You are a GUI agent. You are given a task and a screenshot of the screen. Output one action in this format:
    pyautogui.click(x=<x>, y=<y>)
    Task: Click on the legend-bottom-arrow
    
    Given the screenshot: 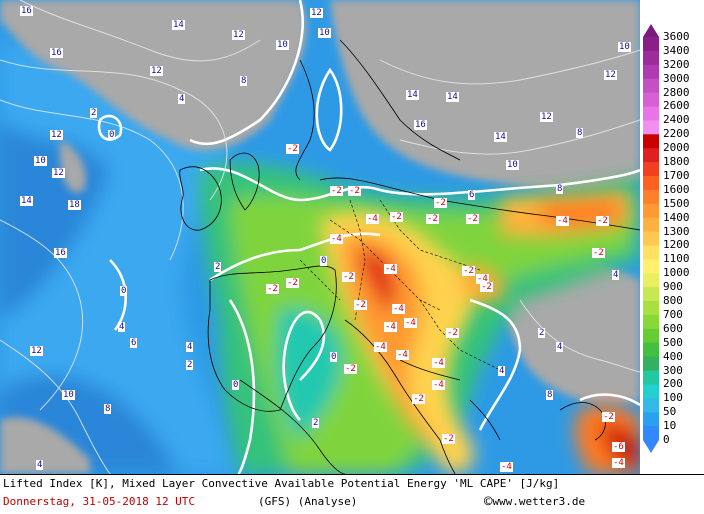 What is the action you would take?
    pyautogui.click(x=651, y=446)
    